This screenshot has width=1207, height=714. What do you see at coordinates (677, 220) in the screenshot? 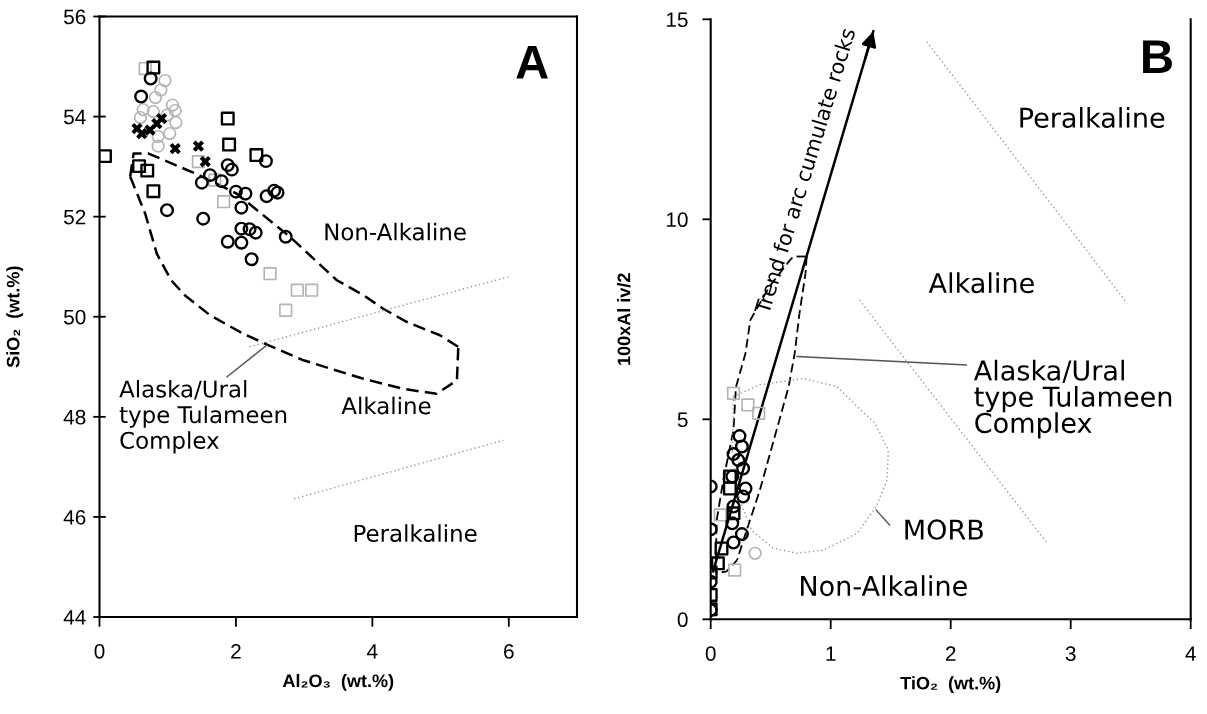
I see `y-tick-label: 10` at bounding box center [677, 220].